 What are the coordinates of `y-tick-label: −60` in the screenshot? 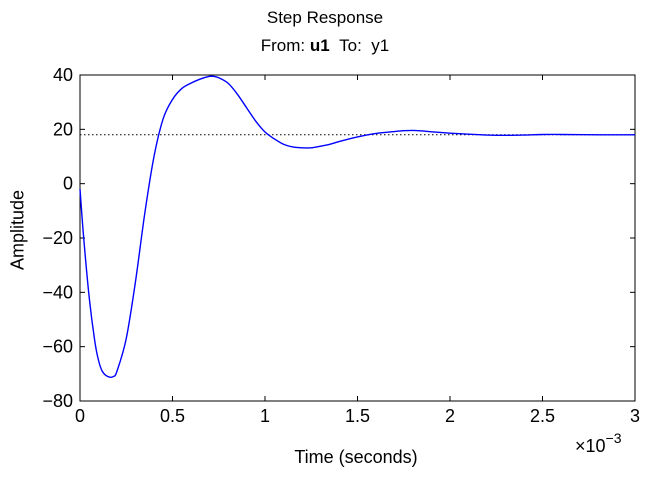 It's located at (57, 347).